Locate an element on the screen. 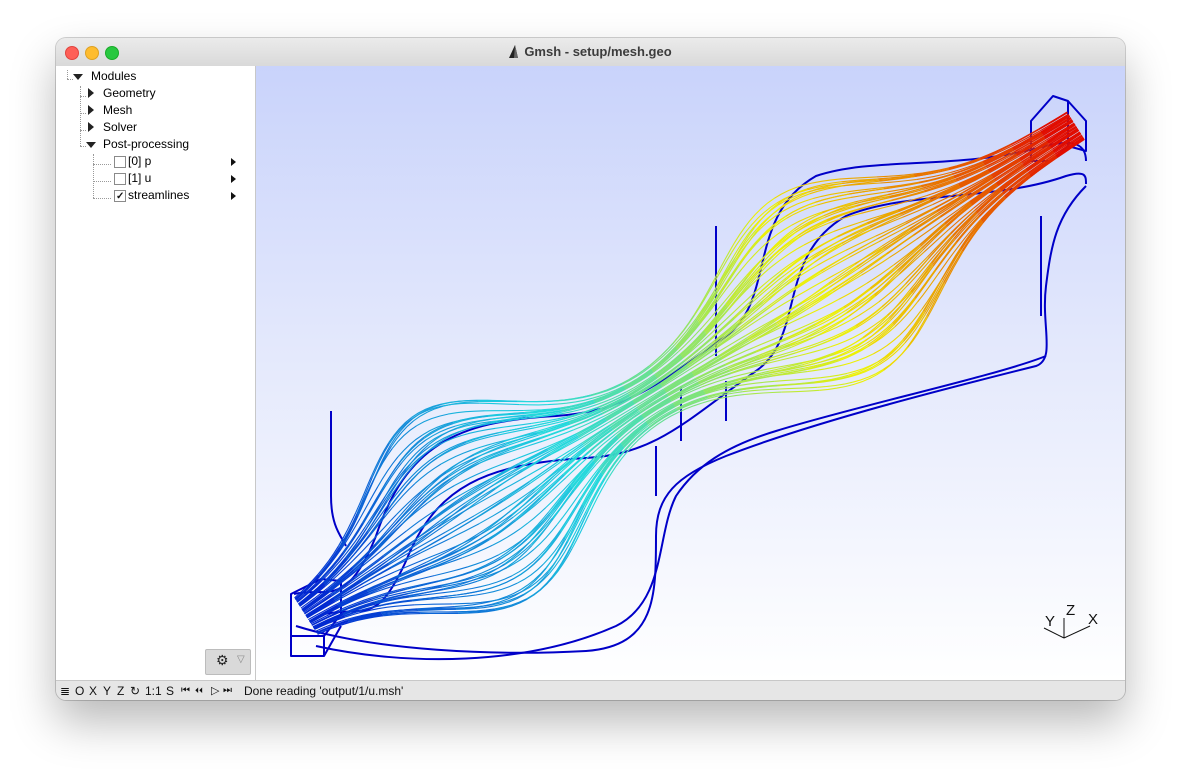 The height and width of the screenshot is (775, 1181). view-z-button: Z is located at coordinates (121, 691).